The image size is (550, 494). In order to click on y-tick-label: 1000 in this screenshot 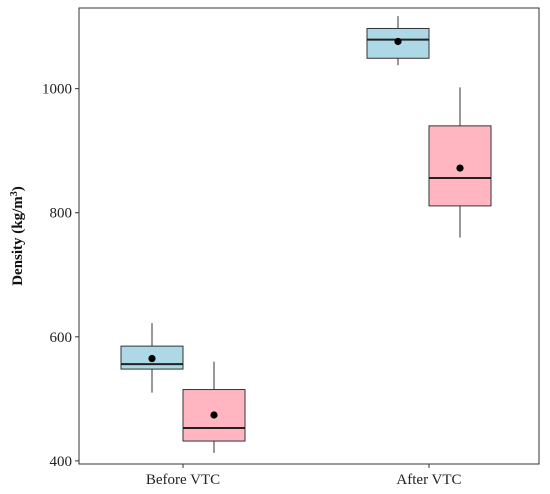, I will do `click(57, 90)`.